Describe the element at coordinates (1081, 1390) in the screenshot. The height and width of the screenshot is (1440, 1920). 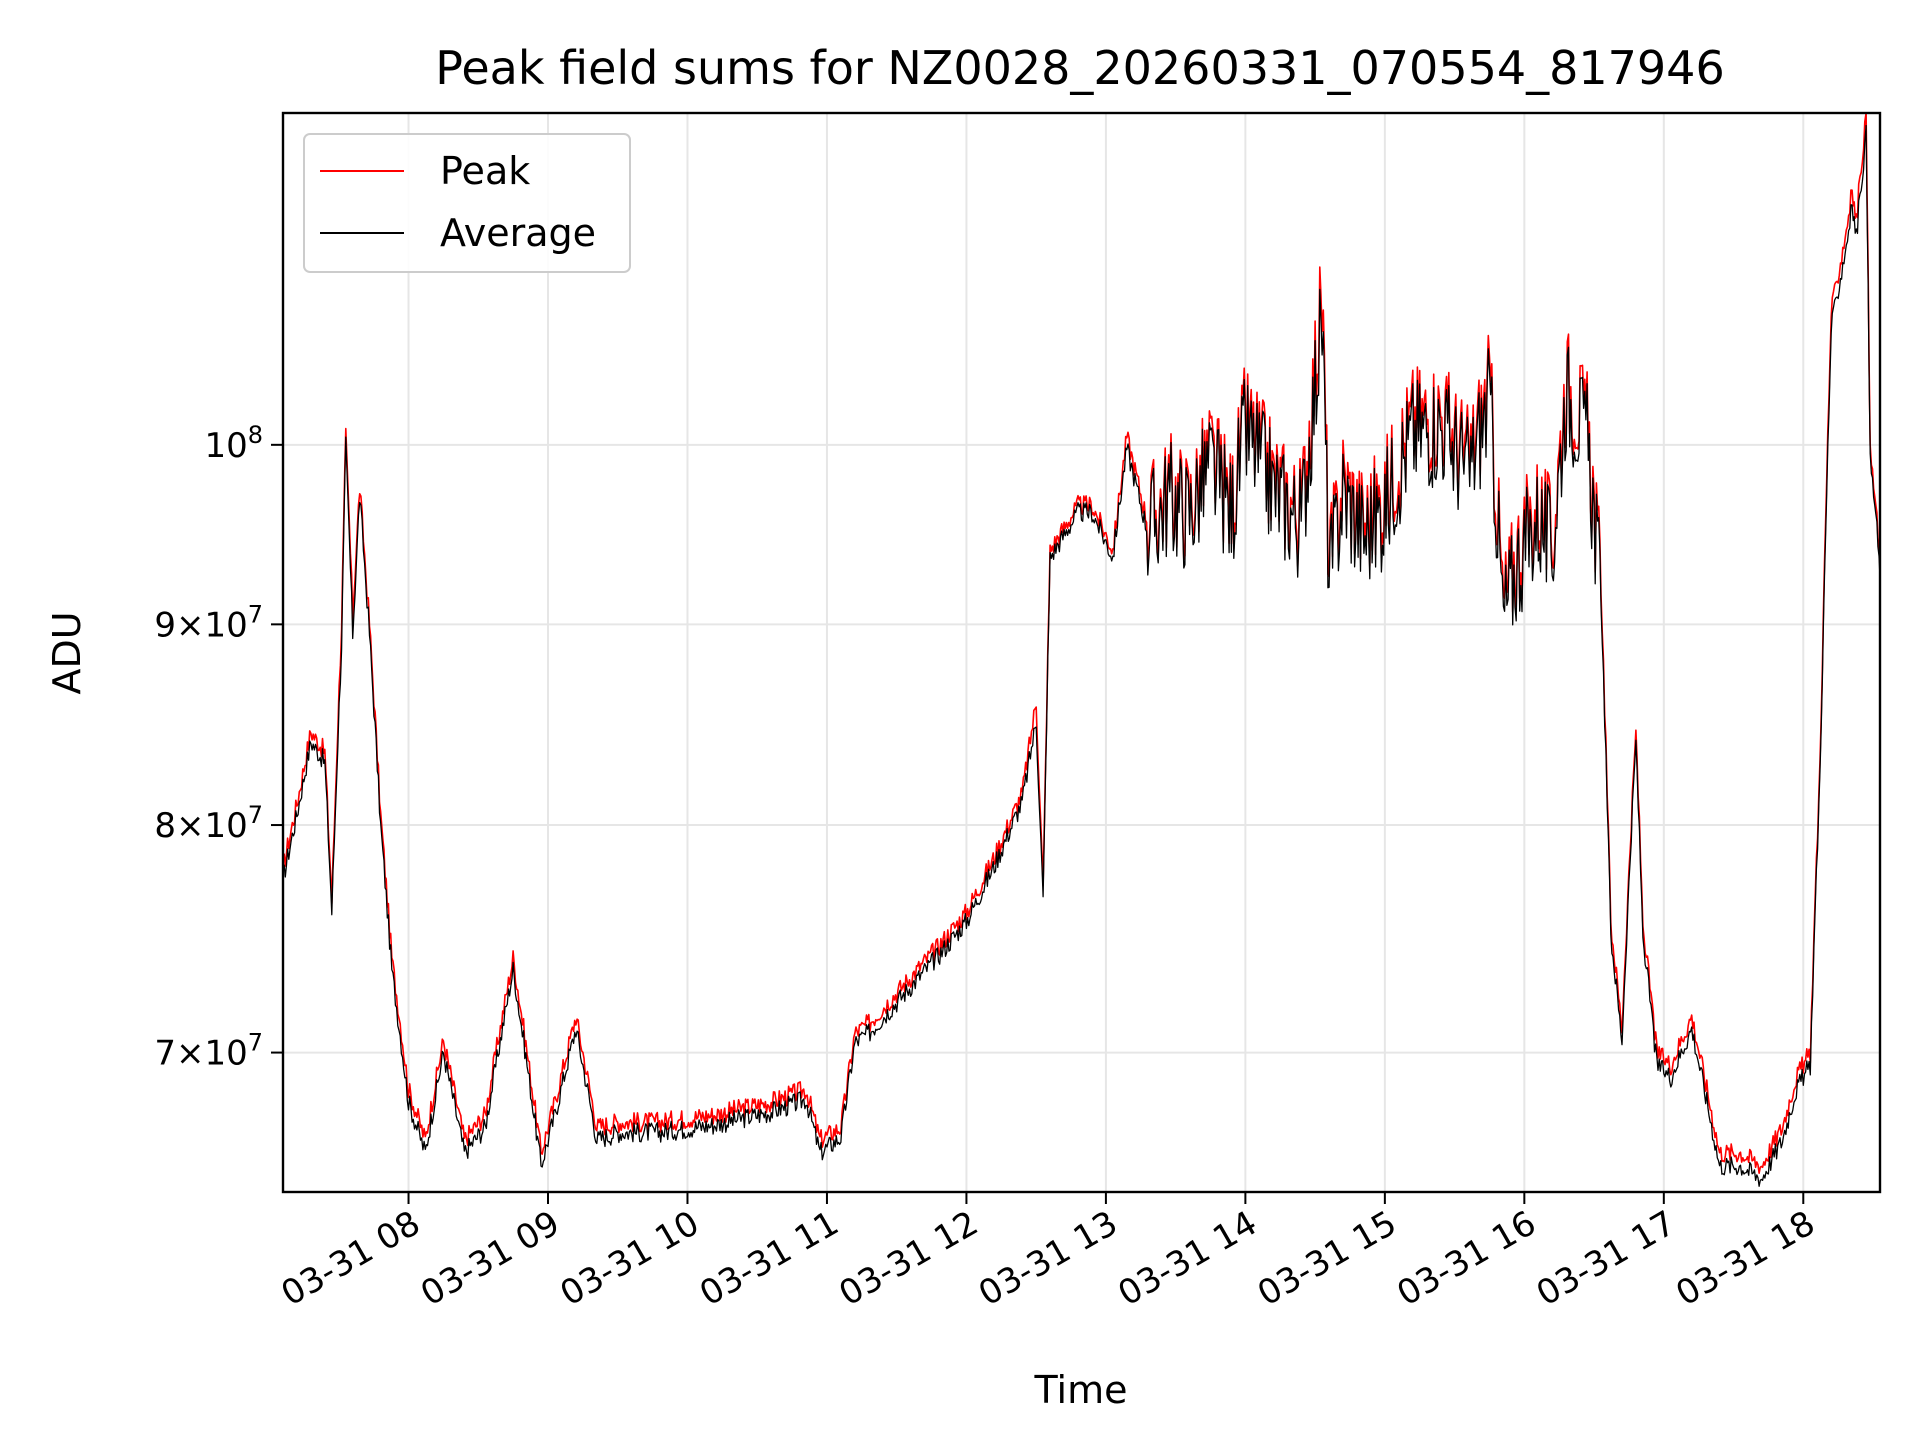
I see `x-axis-label: Time` at that location.